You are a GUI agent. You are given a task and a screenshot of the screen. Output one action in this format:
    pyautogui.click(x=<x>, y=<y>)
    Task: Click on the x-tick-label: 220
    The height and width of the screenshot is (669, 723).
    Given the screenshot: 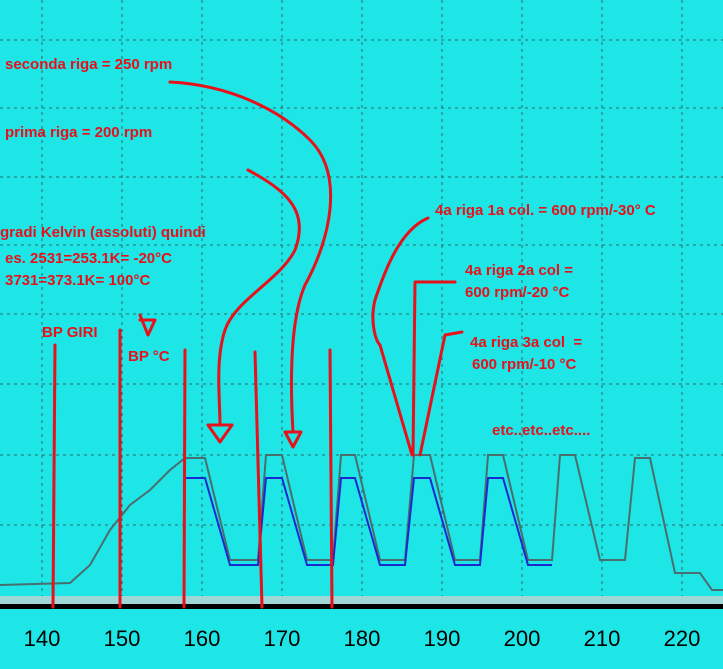 What is the action you would take?
    pyautogui.click(x=682, y=638)
    